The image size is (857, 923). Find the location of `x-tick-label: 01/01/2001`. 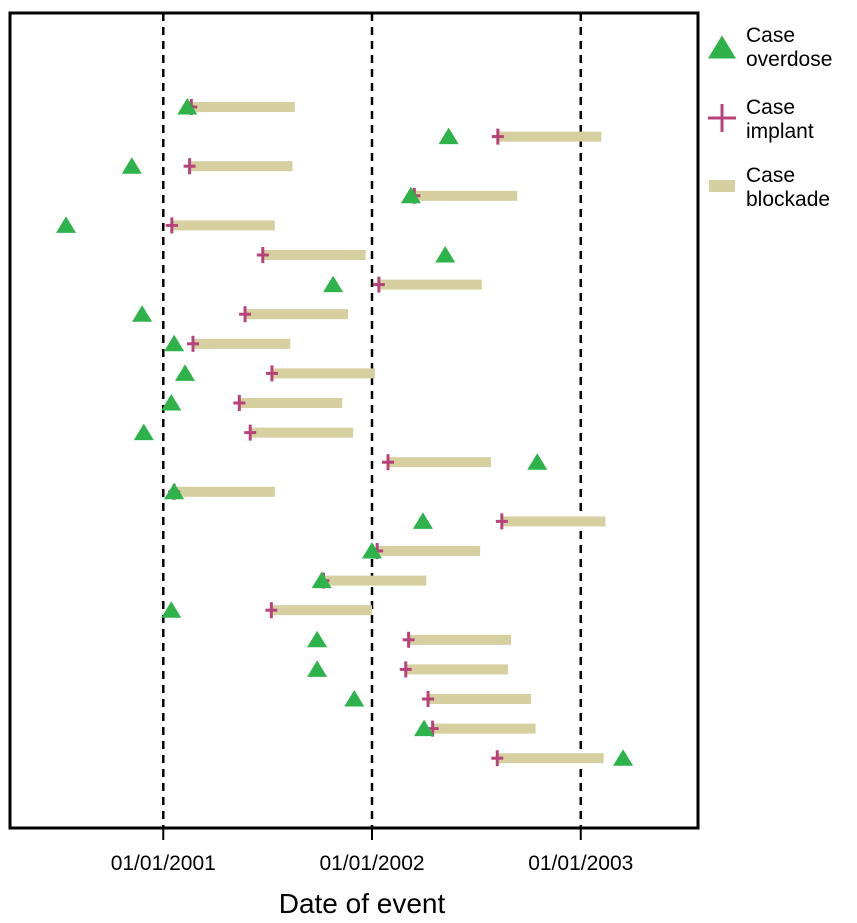

x-tick-label: 01/01/2001 is located at coordinates (163, 863).